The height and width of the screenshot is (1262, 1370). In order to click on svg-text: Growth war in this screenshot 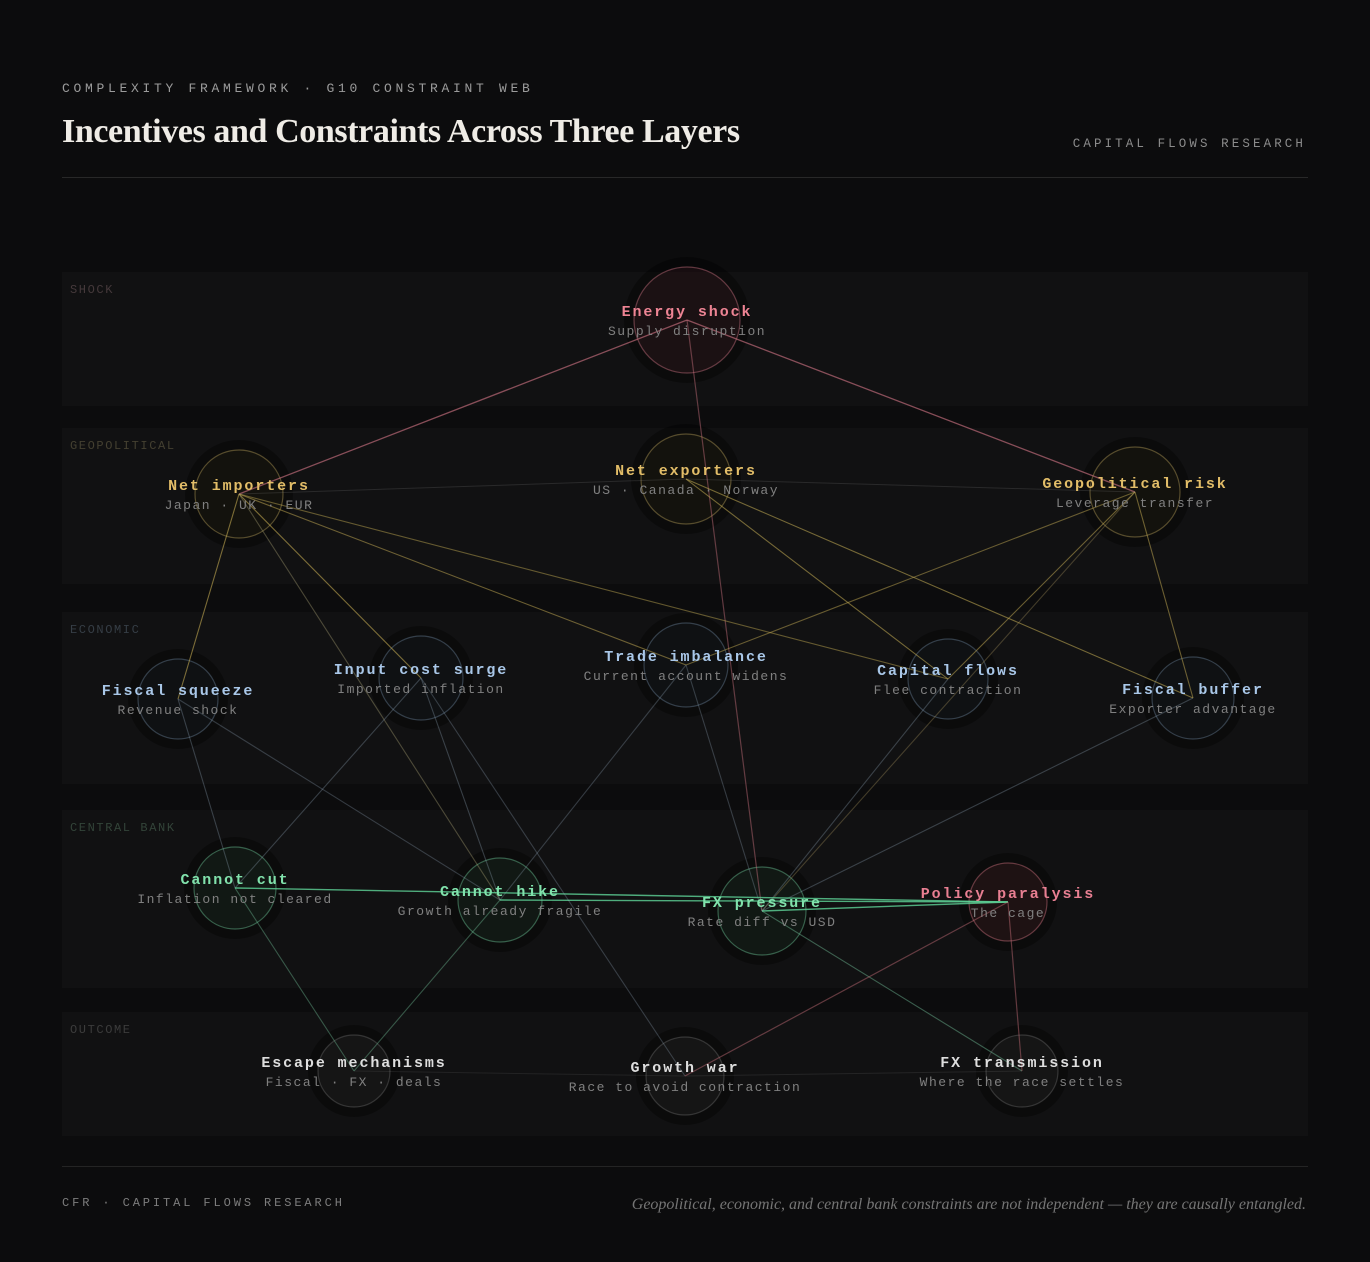, I will do `click(684, 1068)`.